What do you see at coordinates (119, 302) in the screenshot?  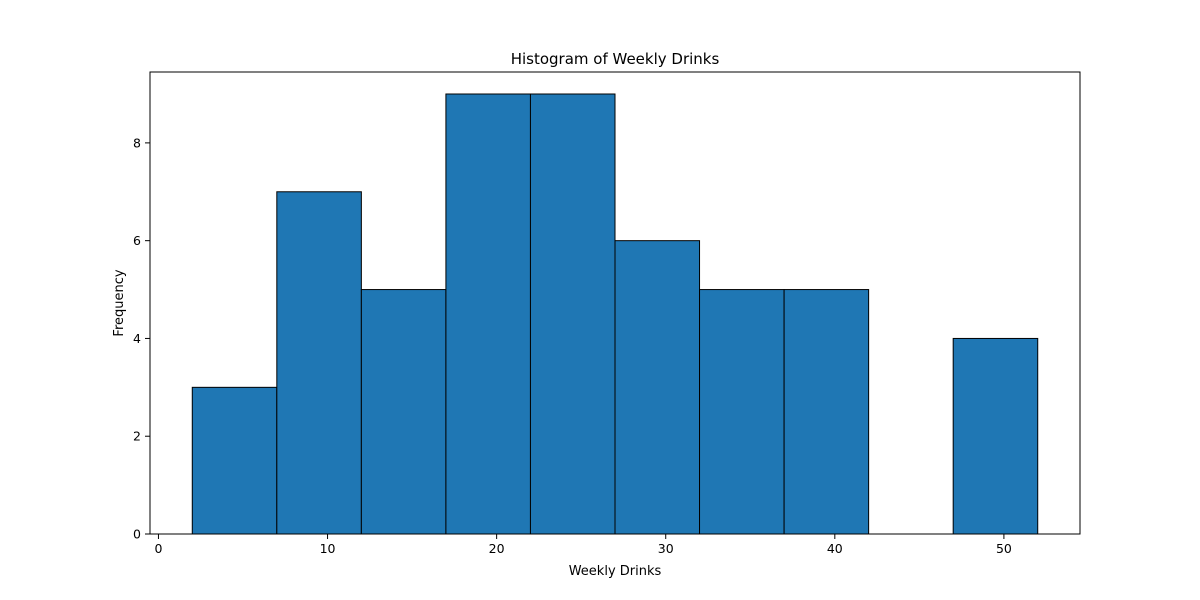 I see `y-axis-label: Frequency` at bounding box center [119, 302].